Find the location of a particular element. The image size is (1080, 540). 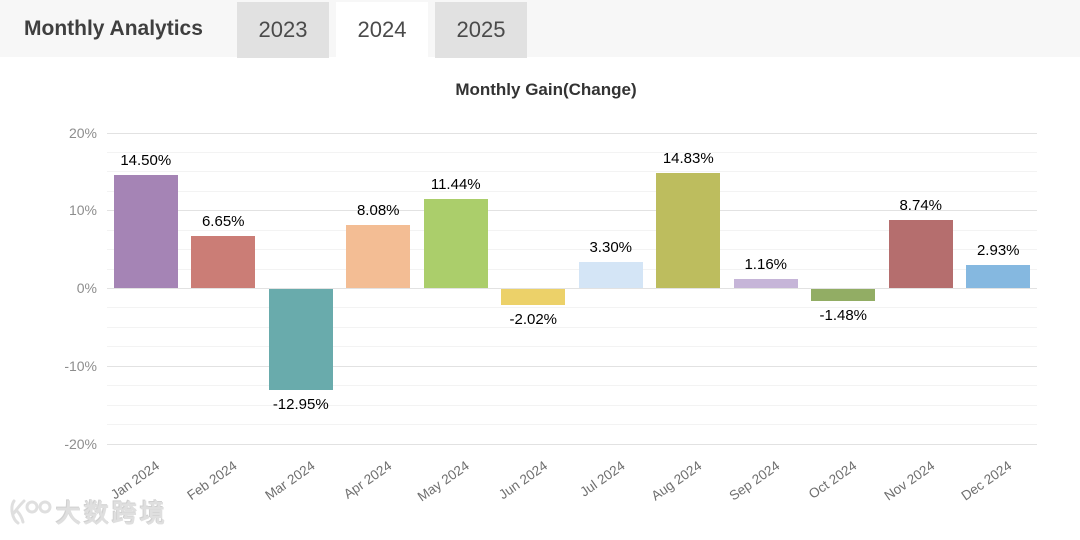

tab-2025: 2025 is located at coordinates (481, 30).